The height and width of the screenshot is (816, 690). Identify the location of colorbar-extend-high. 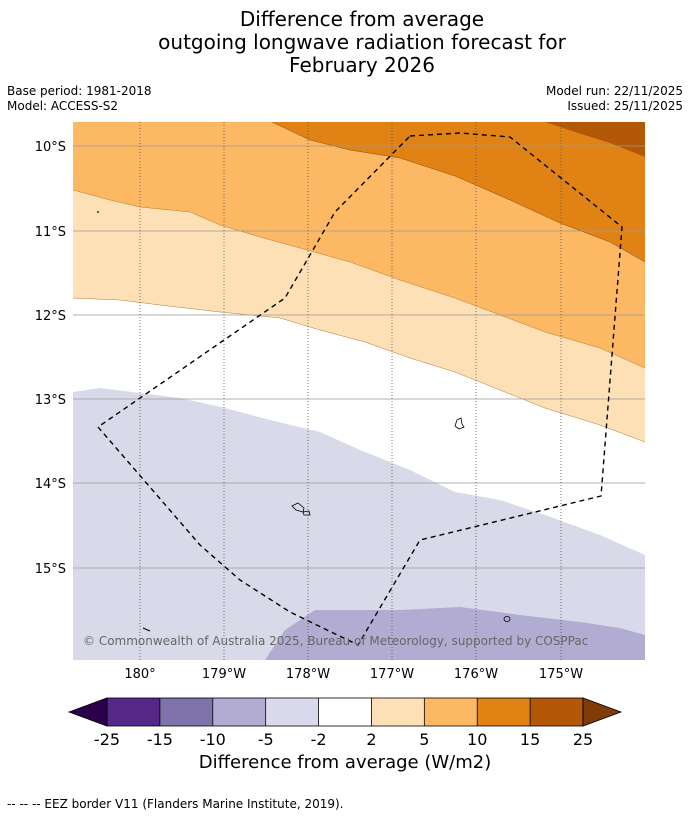
(602, 712).